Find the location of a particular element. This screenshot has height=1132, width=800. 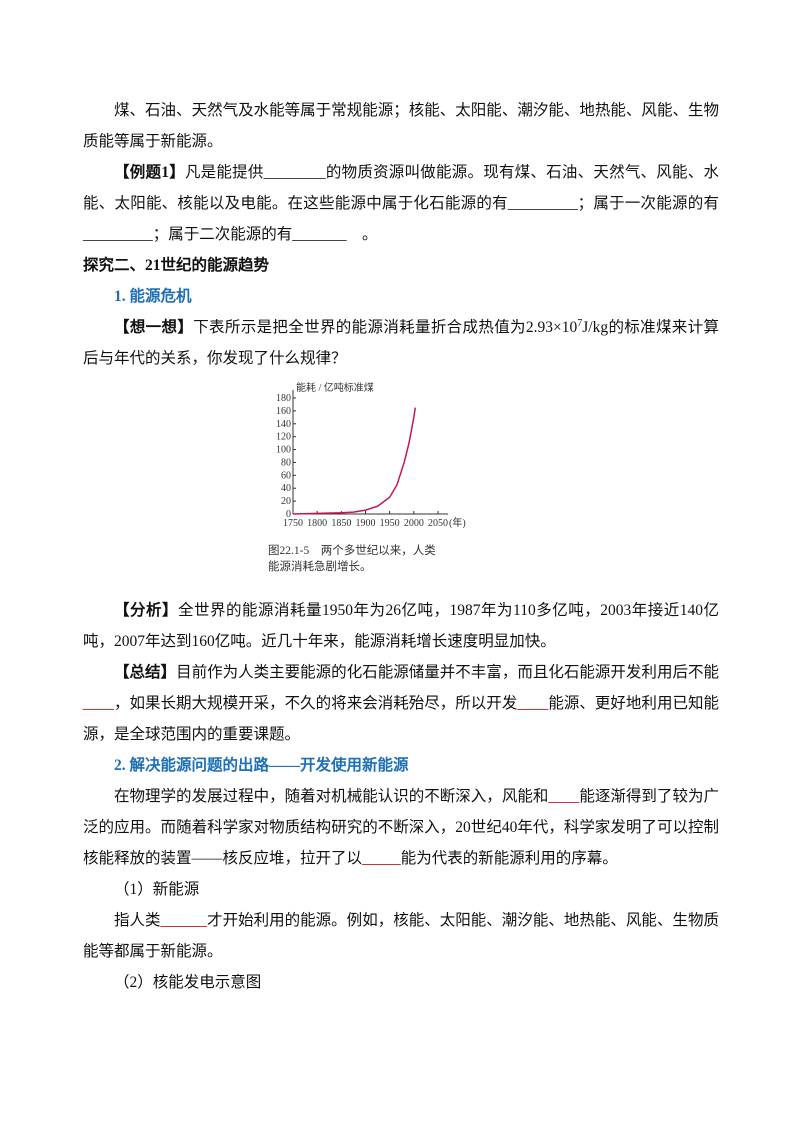

blank: ______ is located at coordinates (184, 920).